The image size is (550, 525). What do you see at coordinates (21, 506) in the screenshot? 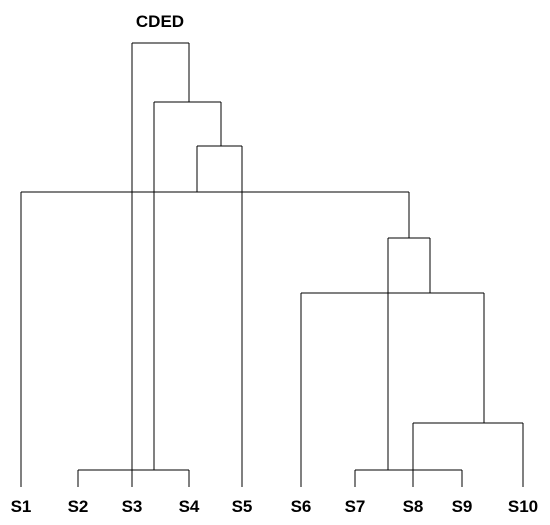
I see `leaf-label-s1: S1` at bounding box center [21, 506].